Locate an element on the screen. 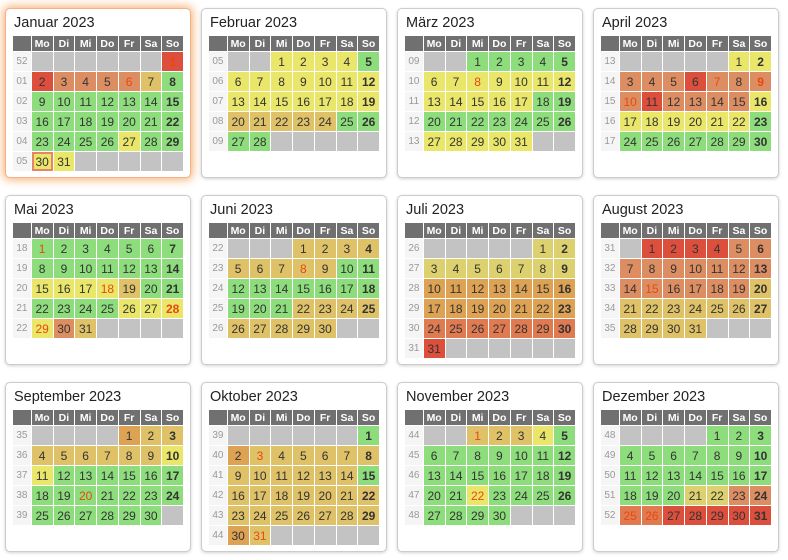 Image resolution: width=788 pixels, height=560 pixels. week-number: 29 is located at coordinates (414, 308).